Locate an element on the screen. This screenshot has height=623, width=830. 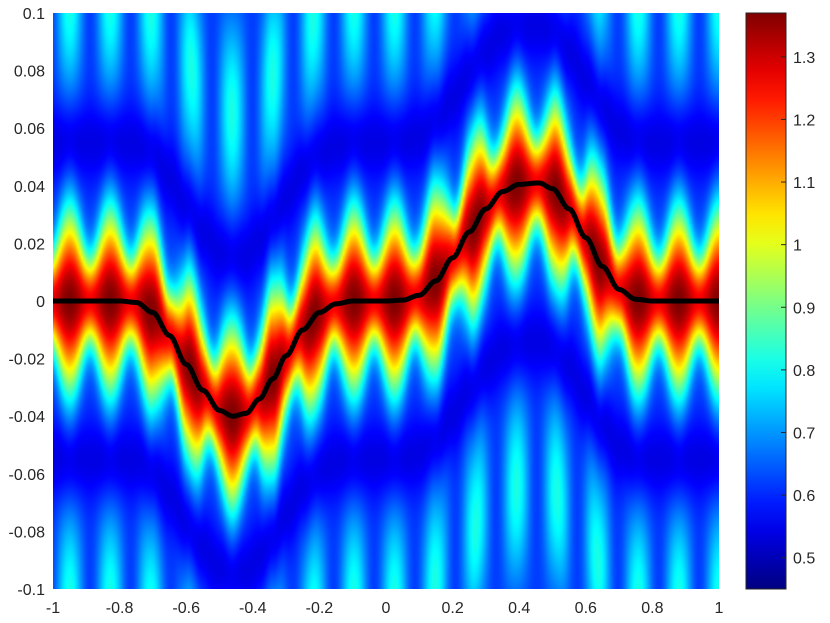
x-tick-label: -0.4 is located at coordinates (253, 608).